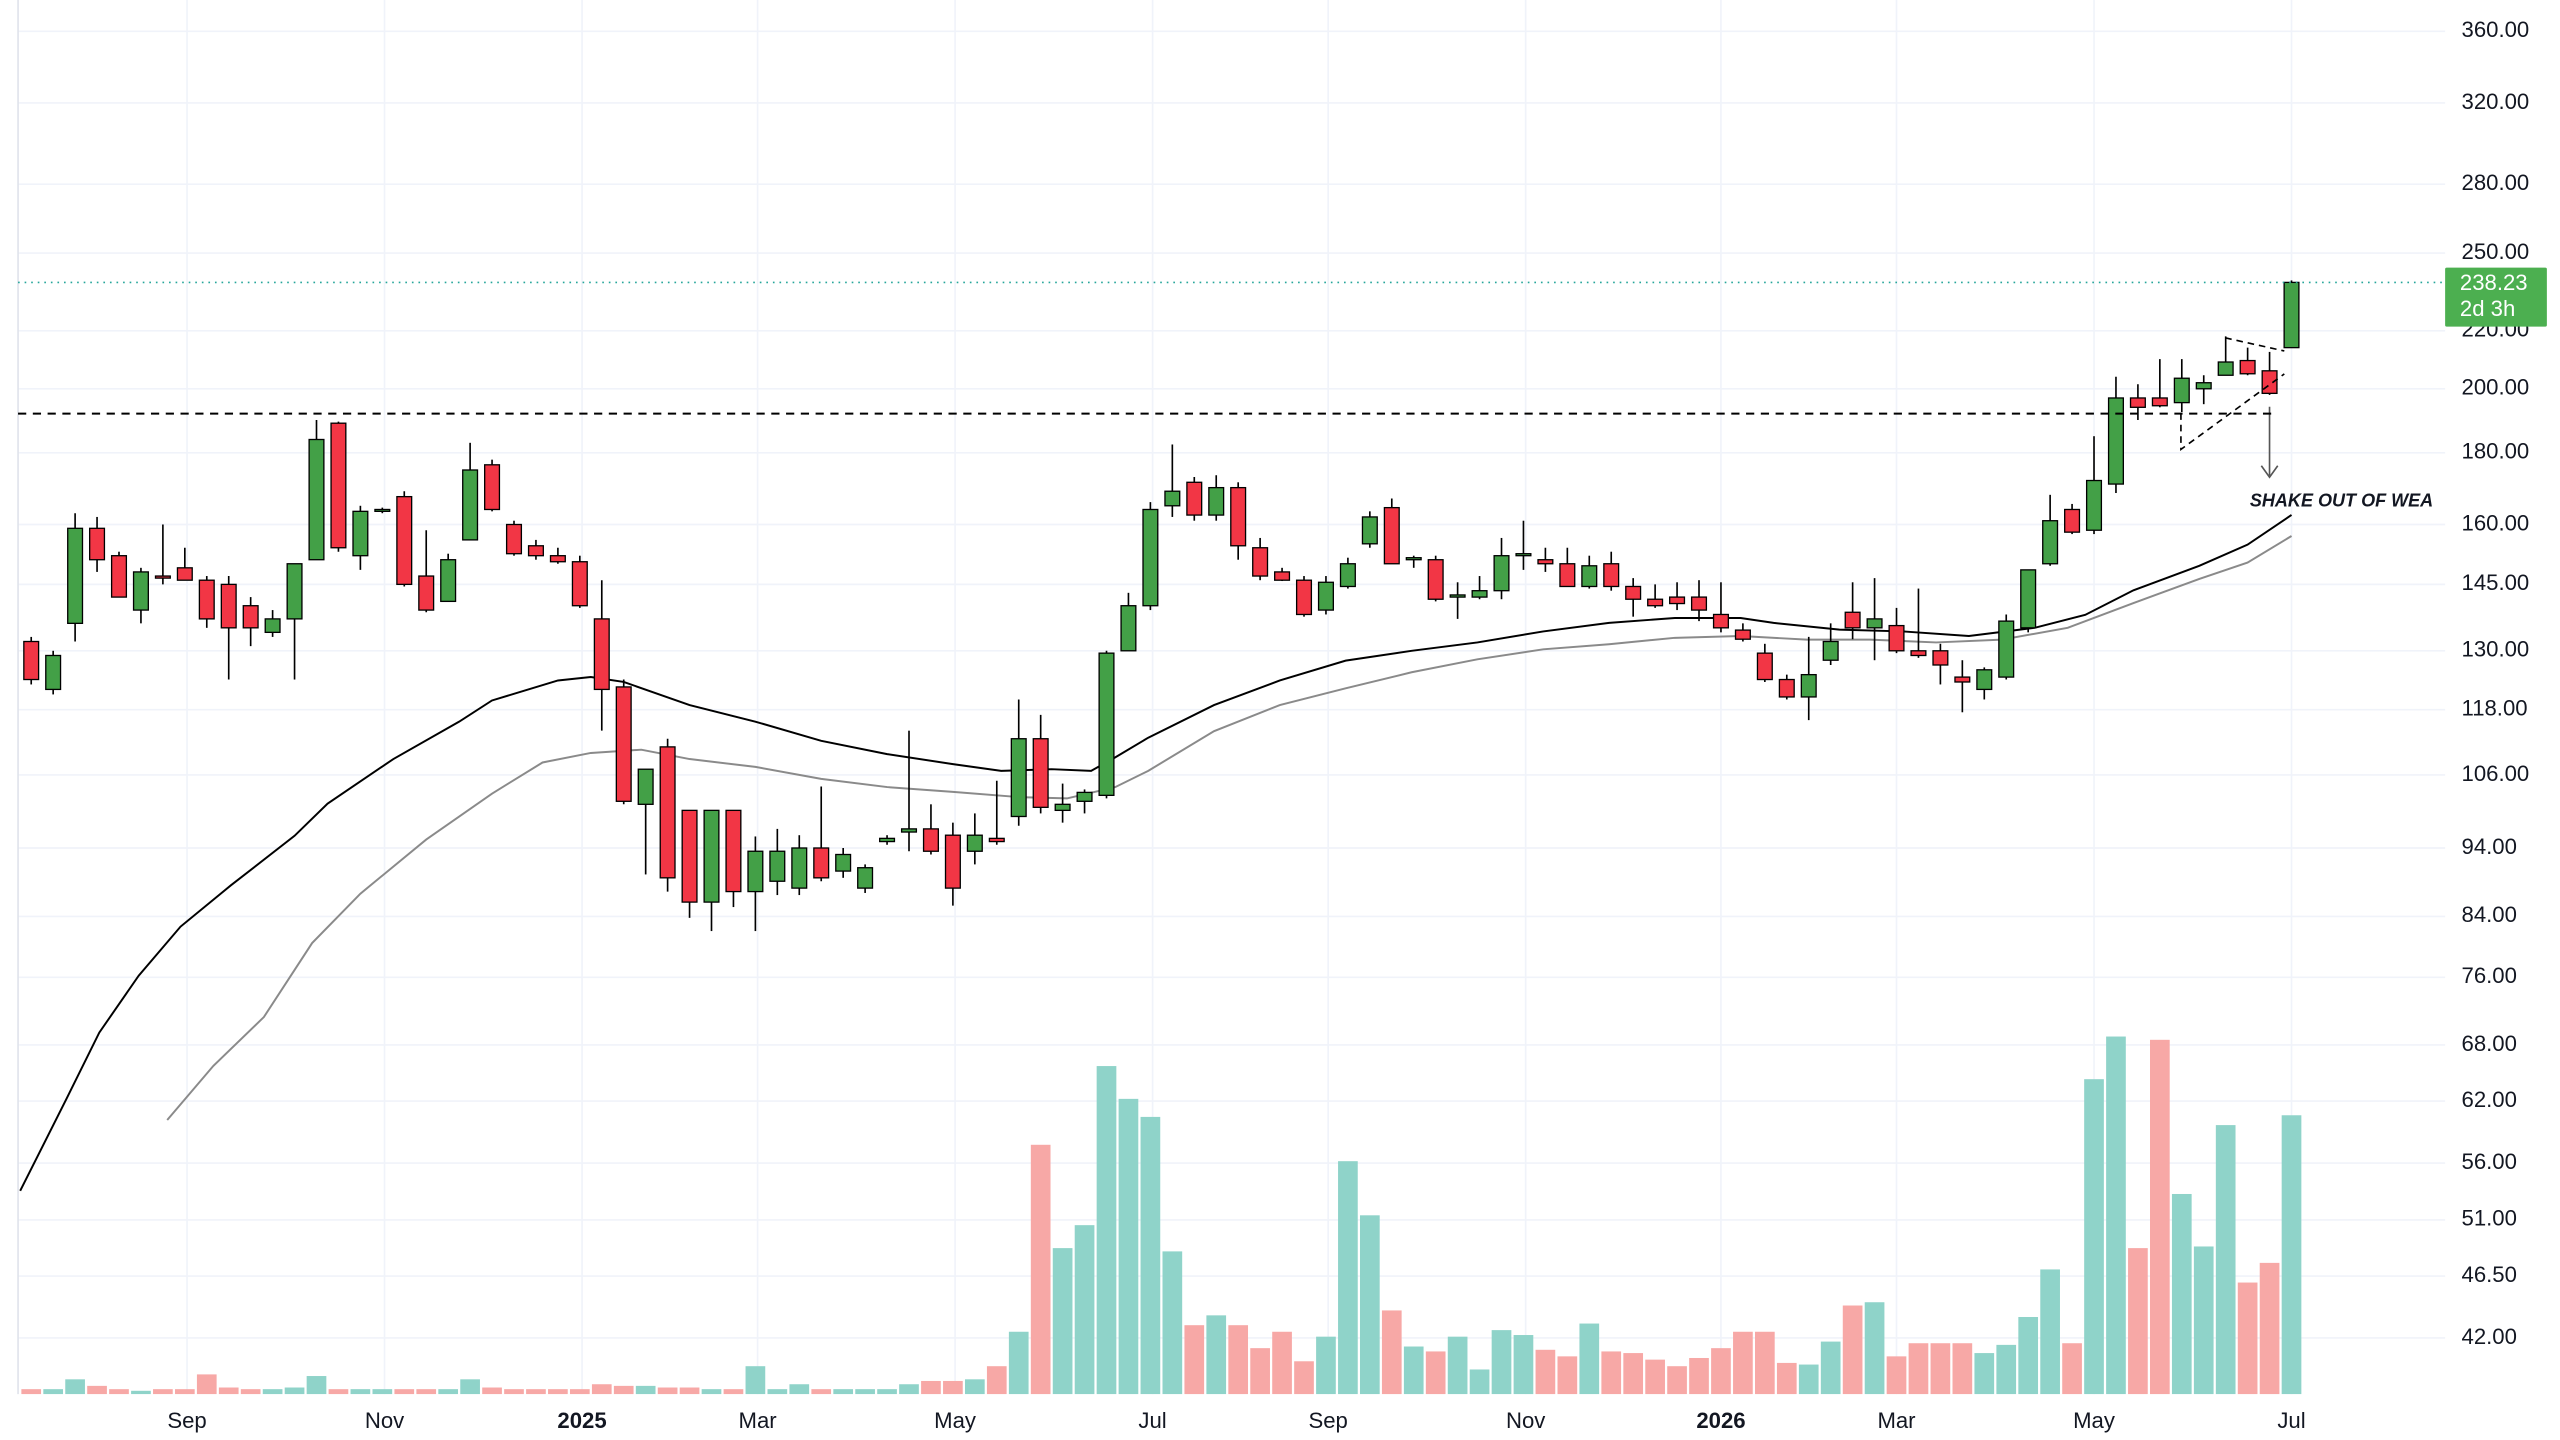 The image size is (2560, 1440). I want to click on y-tick-label: 130.00, so click(2496, 649).